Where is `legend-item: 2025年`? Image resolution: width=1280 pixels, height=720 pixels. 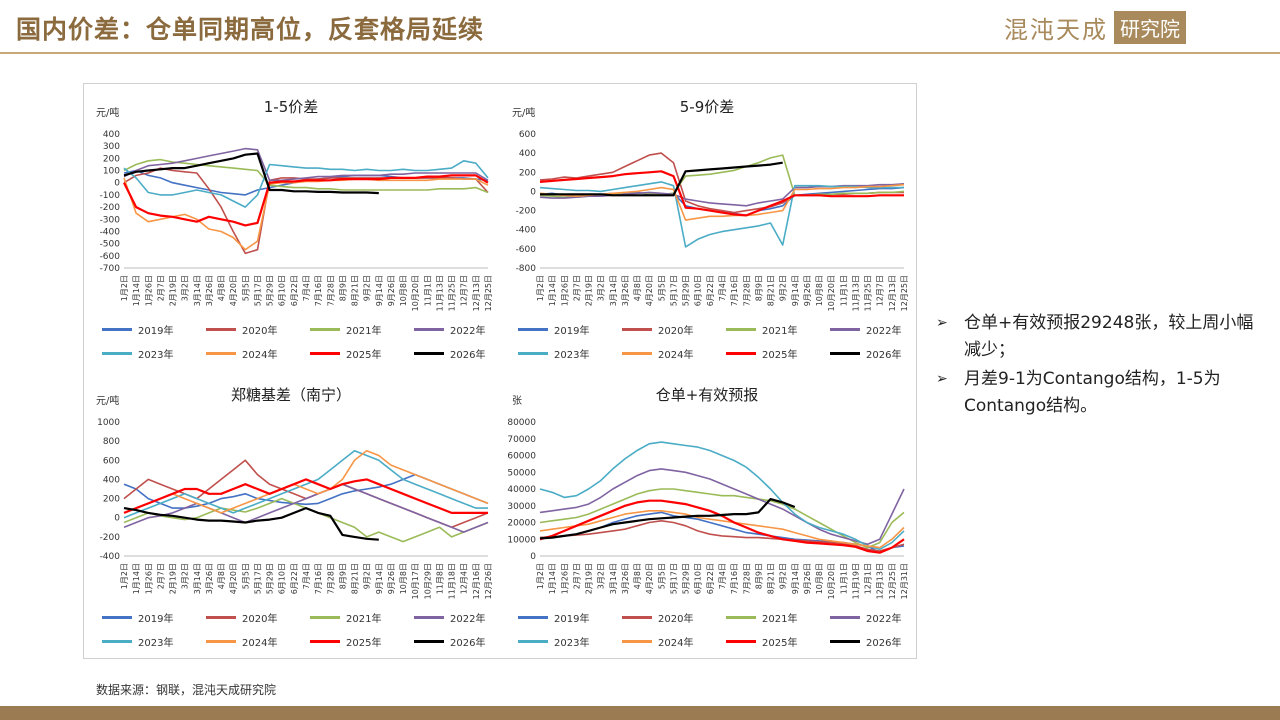
legend-item: 2025年 is located at coordinates (345, 353).